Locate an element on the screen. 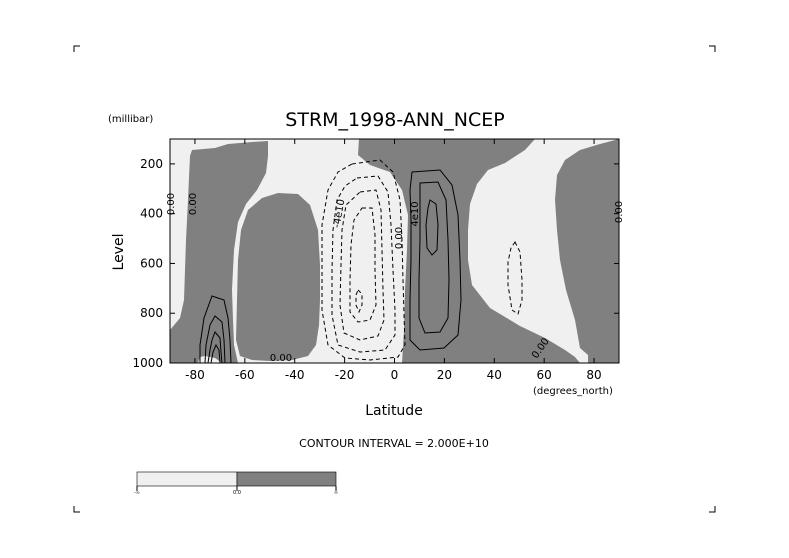 The width and height of the screenshot is (789, 558). colorbar-label-zero: 0.0 is located at coordinates (237, 493).